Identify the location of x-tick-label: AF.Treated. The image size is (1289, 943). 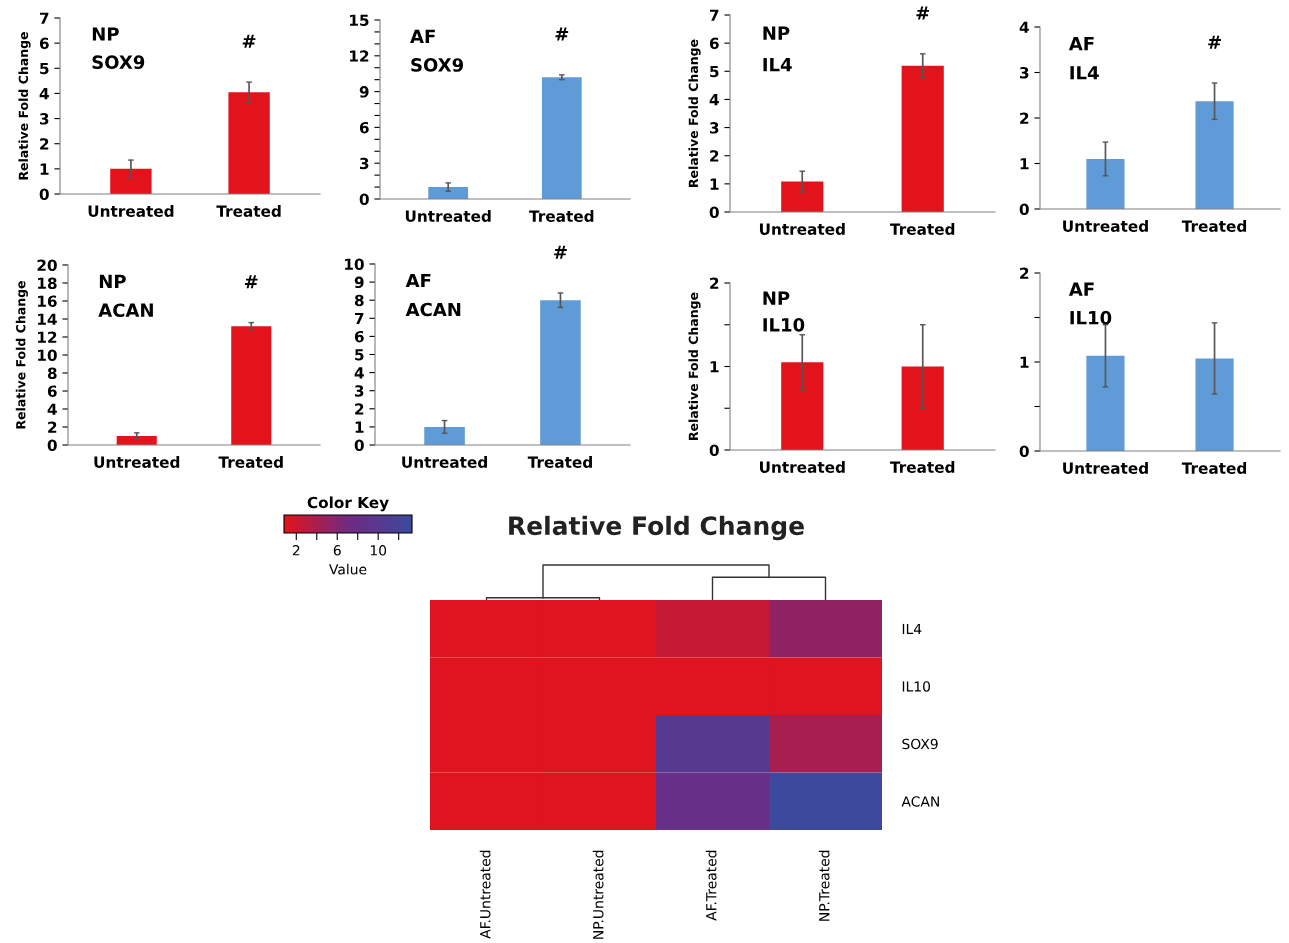
(711, 885).